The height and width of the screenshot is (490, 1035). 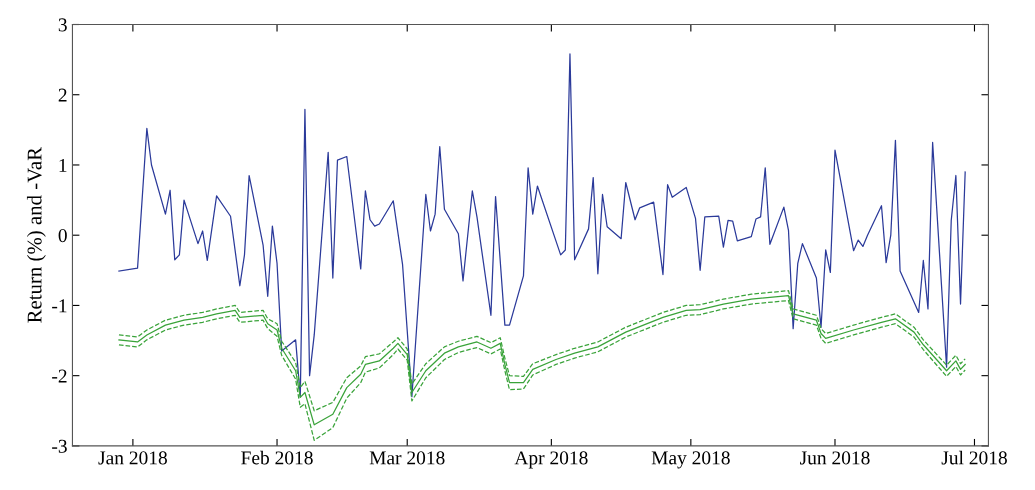 What do you see at coordinates (132, 458) in the screenshot?
I see `x-tick-label: Jan 2018` at bounding box center [132, 458].